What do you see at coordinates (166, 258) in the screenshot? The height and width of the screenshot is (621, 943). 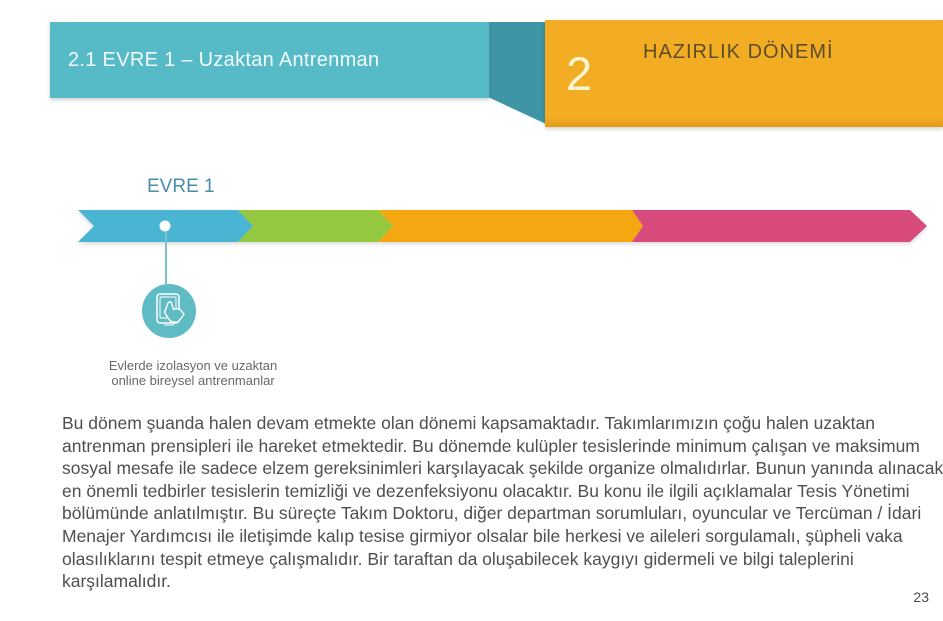 I see `marker-connector-line` at bounding box center [166, 258].